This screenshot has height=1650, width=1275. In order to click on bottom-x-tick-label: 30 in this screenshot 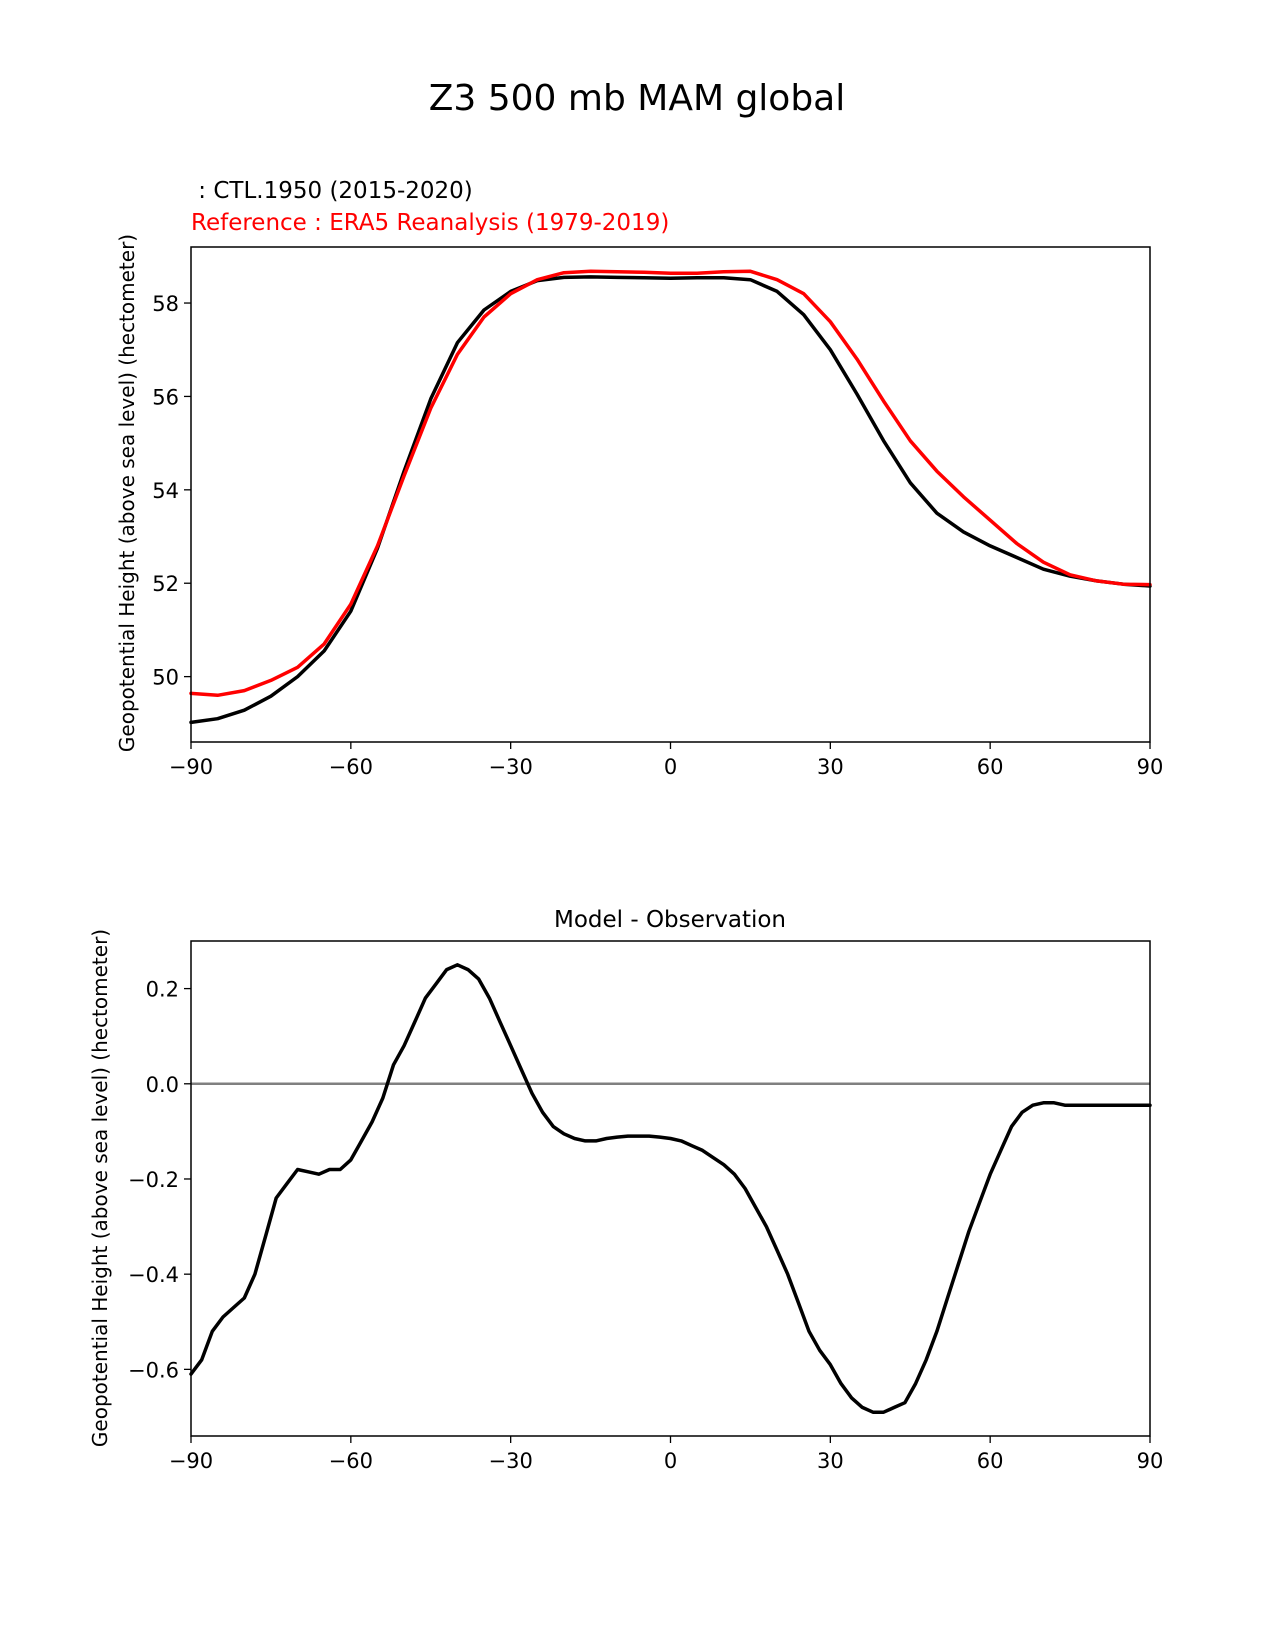, I will do `click(830, 1461)`.